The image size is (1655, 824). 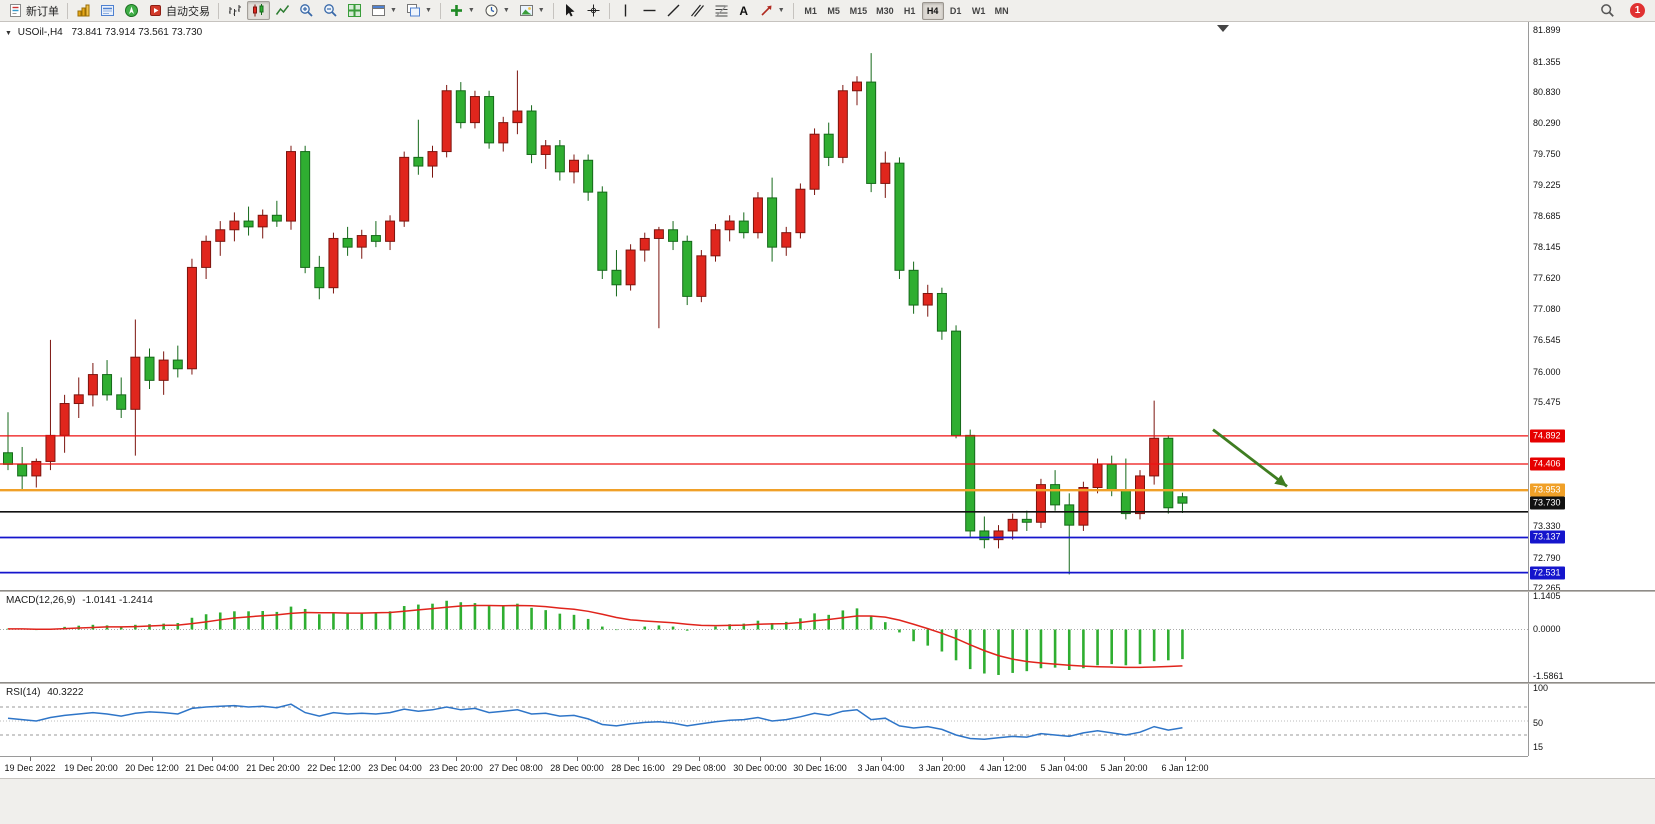 What do you see at coordinates (811, 11) in the screenshot?
I see `tab-timeframe-M1: M1` at bounding box center [811, 11].